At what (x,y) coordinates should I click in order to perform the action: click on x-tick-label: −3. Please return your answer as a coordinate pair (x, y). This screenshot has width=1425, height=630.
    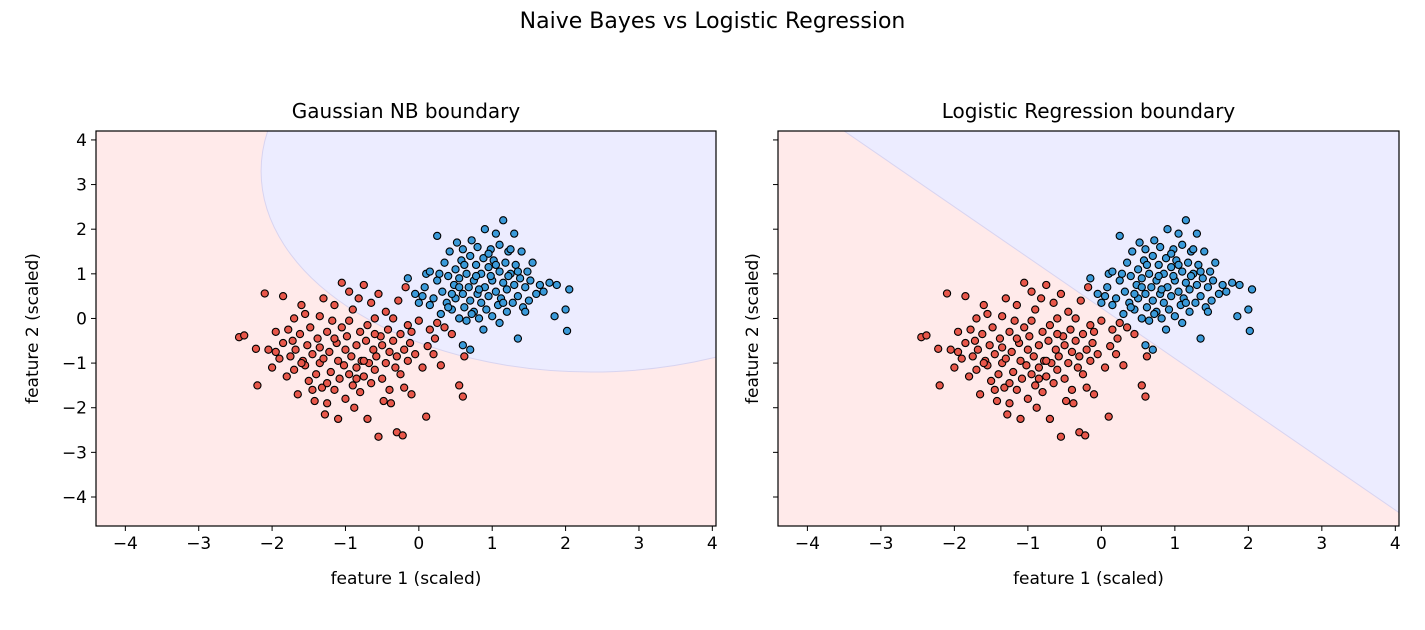
    Looking at the image, I should click on (198, 544).